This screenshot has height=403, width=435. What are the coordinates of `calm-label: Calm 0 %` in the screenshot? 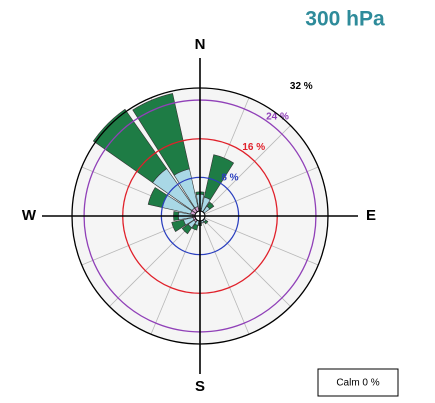 It's located at (357, 383).